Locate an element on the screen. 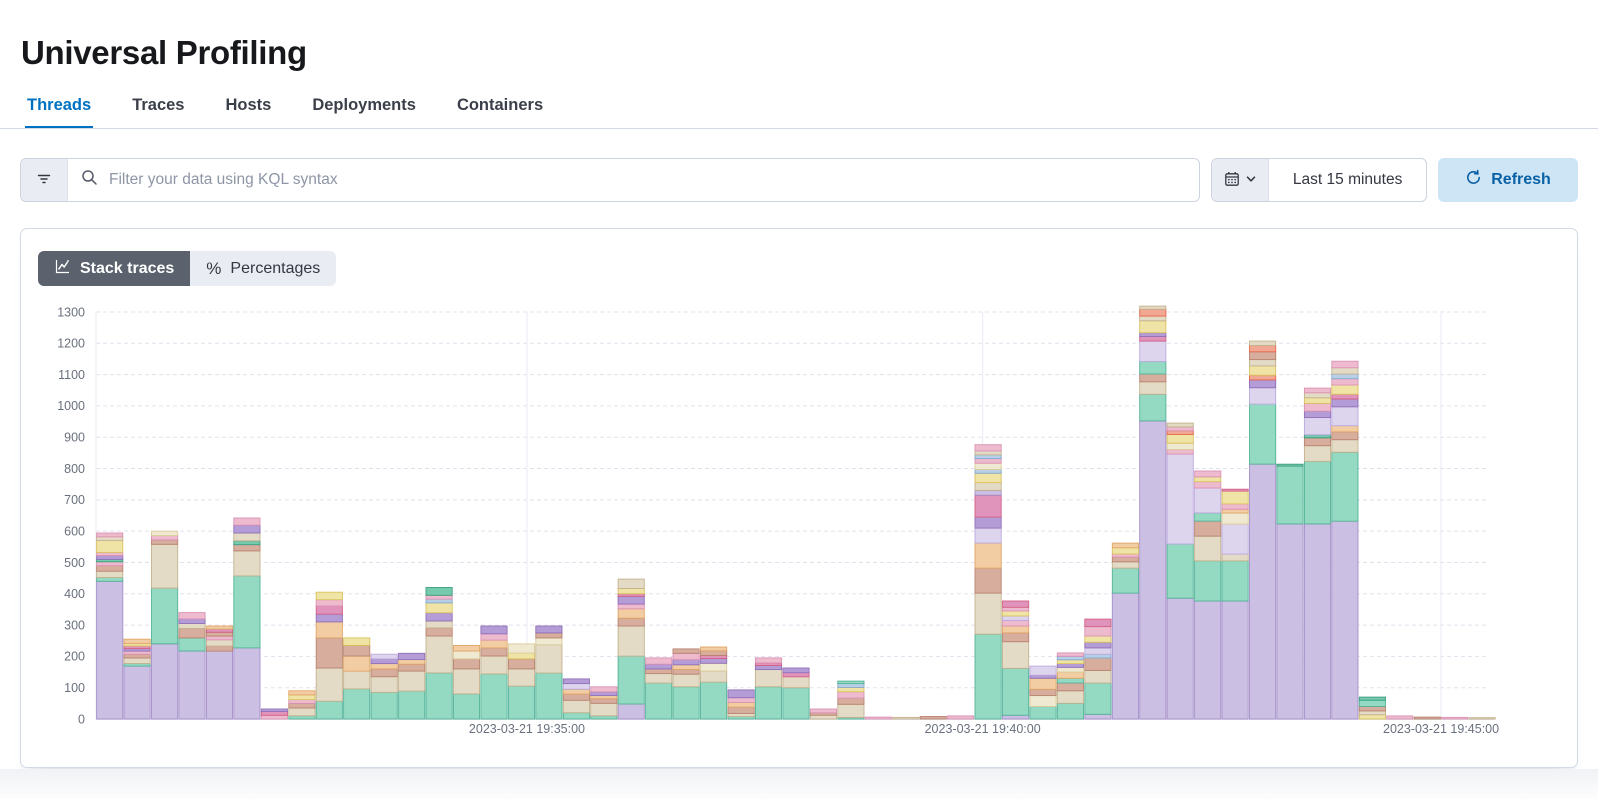 This screenshot has height=799, width=1598. chart-bar-segment-blue is located at coordinates (988, 457).